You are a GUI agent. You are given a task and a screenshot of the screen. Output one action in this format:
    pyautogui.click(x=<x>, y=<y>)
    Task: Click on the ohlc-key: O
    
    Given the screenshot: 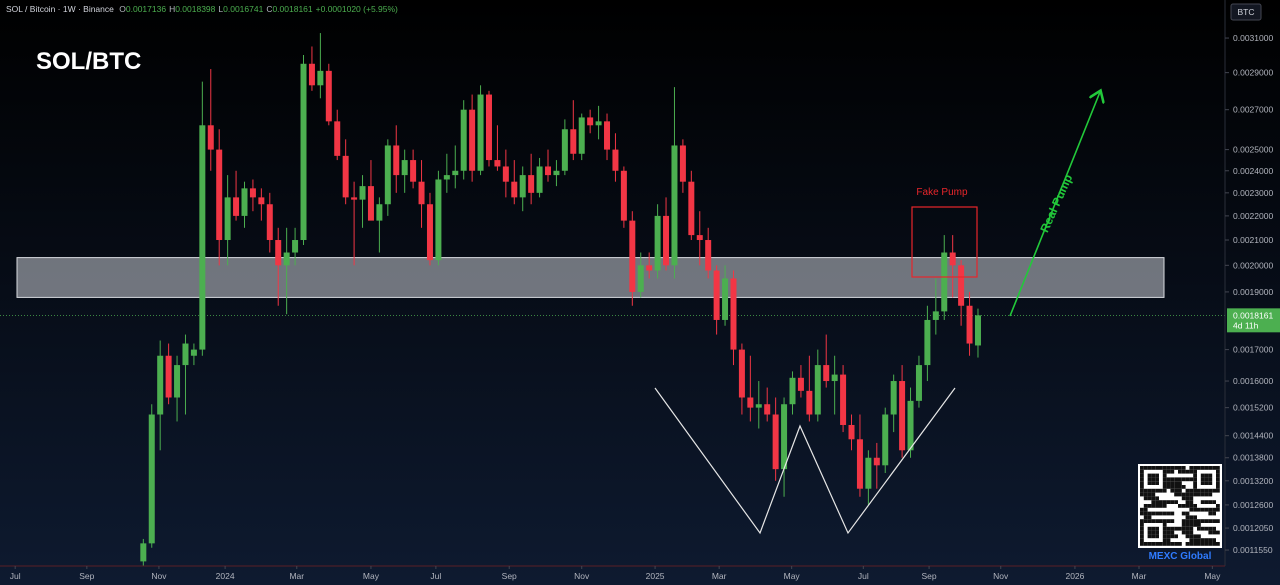 What is the action you would take?
    pyautogui.click(x=122, y=9)
    